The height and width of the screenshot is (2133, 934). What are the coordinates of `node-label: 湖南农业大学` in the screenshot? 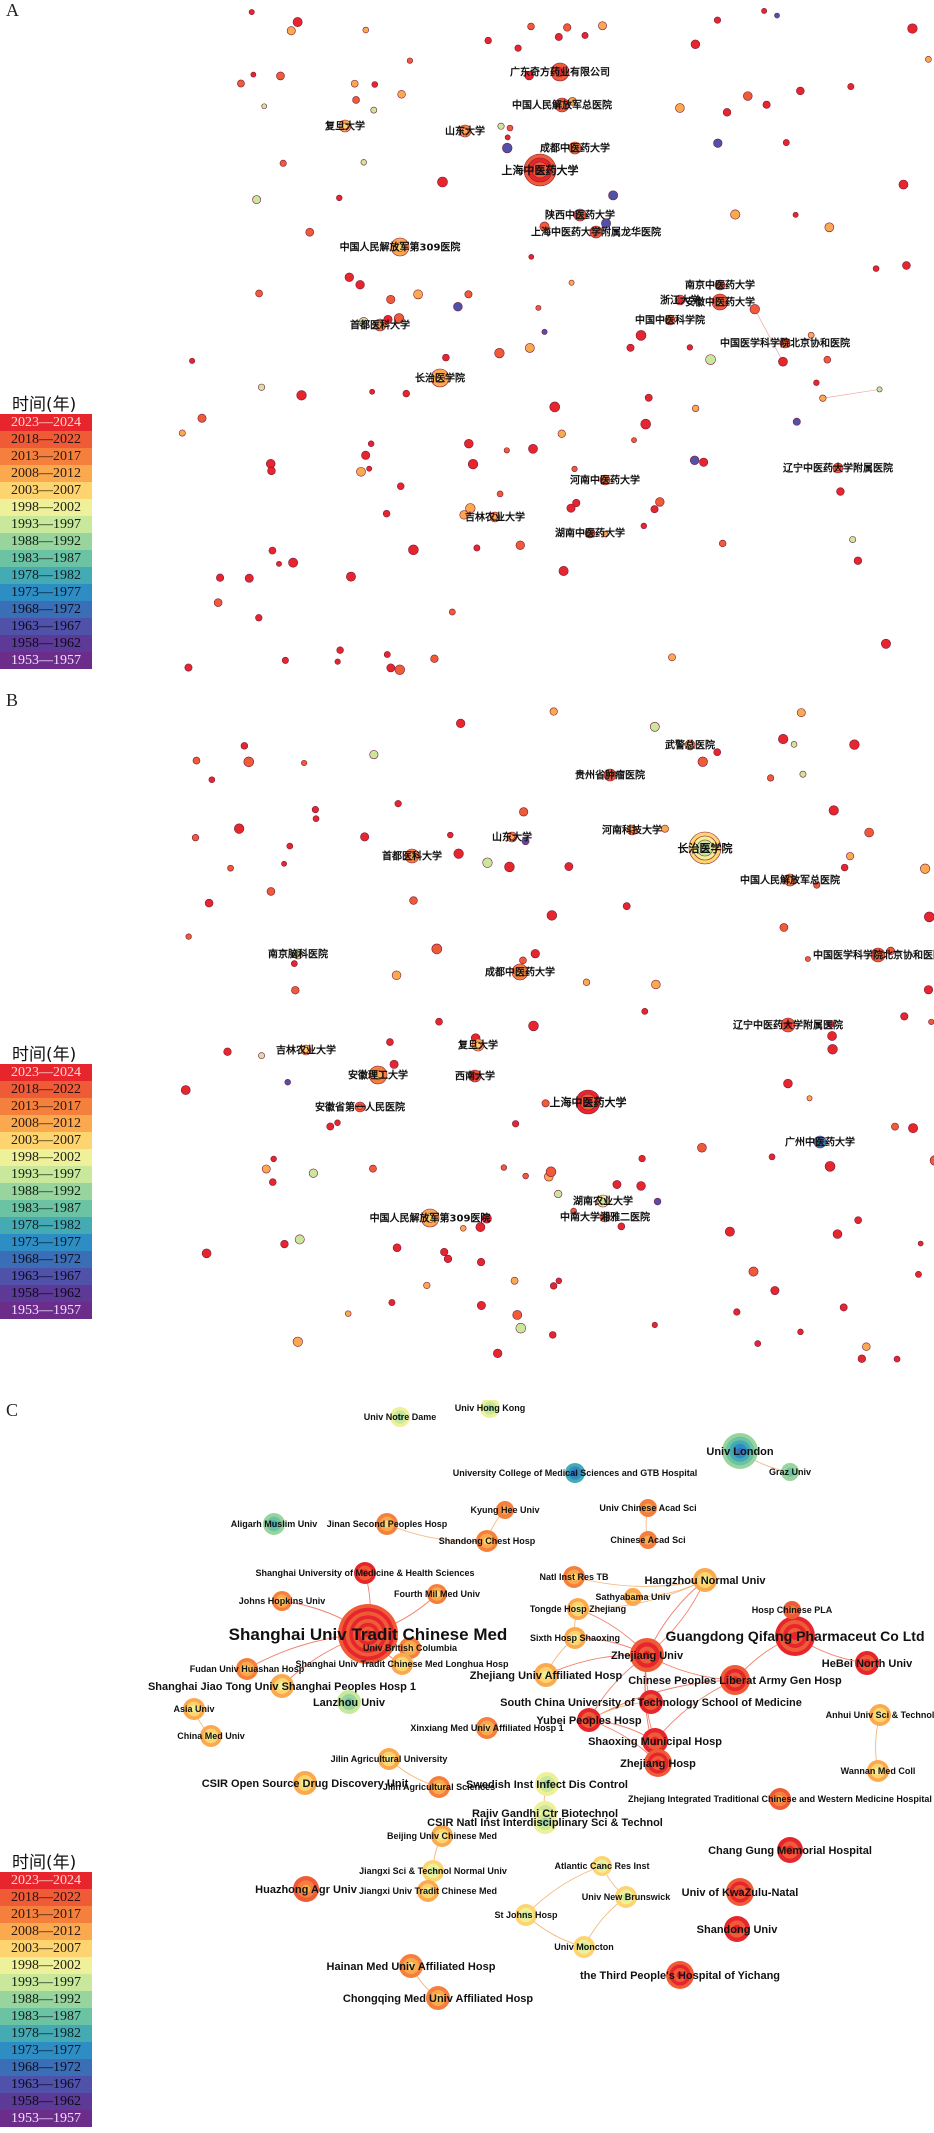 It's located at (603, 1201).